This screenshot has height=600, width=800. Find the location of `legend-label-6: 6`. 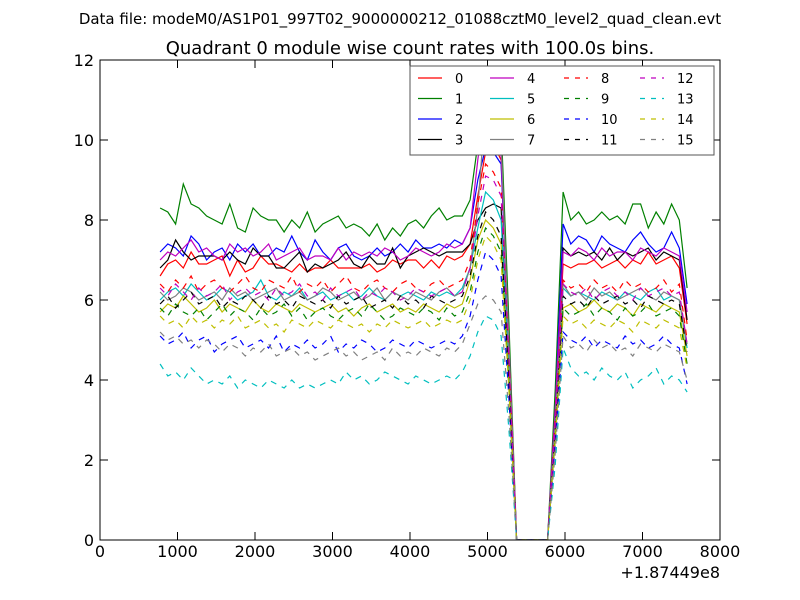

legend-label-6: 6 is located at coordinates (531, 120).